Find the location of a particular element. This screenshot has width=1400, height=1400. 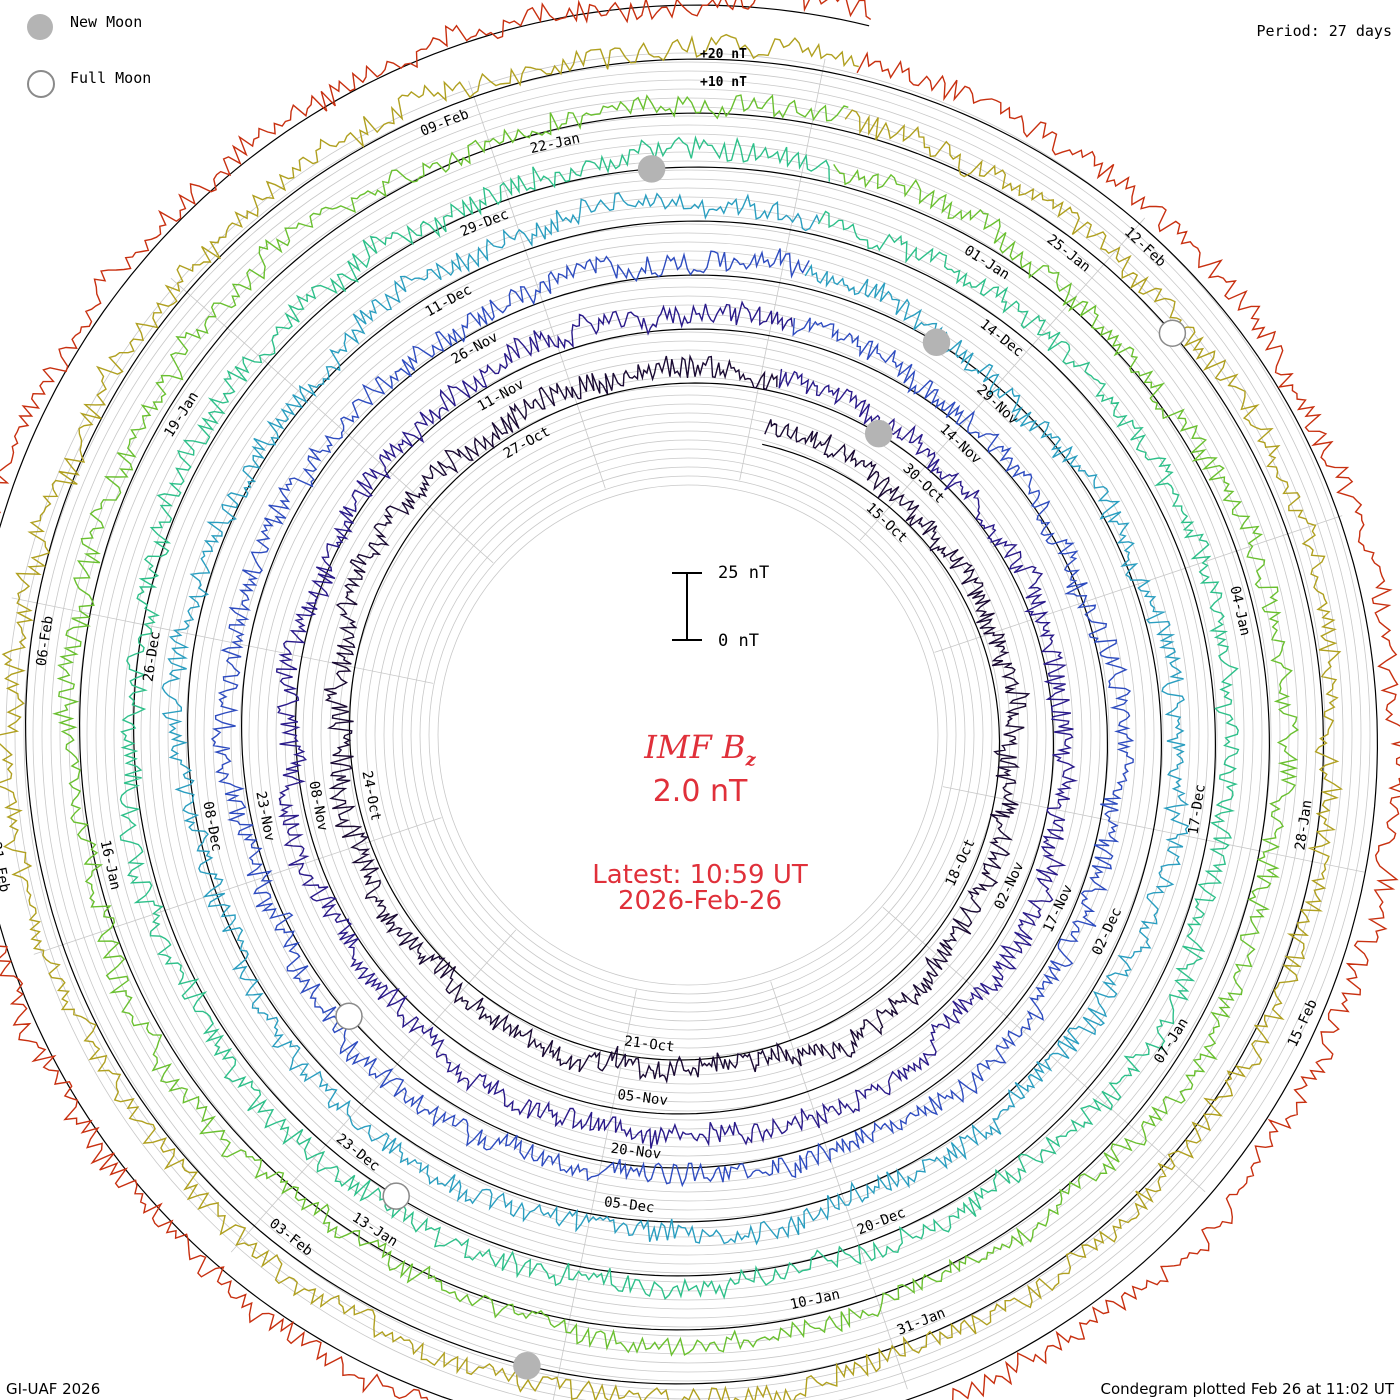

current-value: 2.0 nT is located at coordinates (700, 791).